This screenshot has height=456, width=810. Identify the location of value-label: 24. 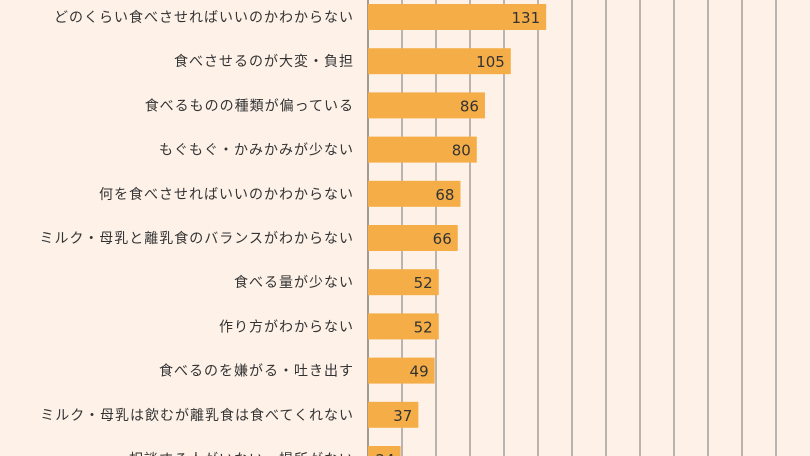
(385, 453).